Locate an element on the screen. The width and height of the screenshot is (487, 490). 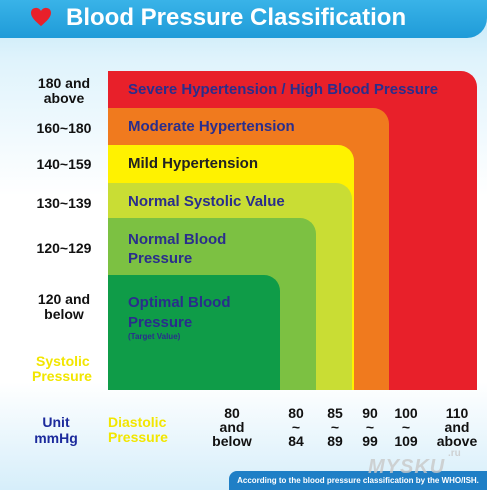
category-label-optimal-line2: Pressure is located at coordinates (160, 322).